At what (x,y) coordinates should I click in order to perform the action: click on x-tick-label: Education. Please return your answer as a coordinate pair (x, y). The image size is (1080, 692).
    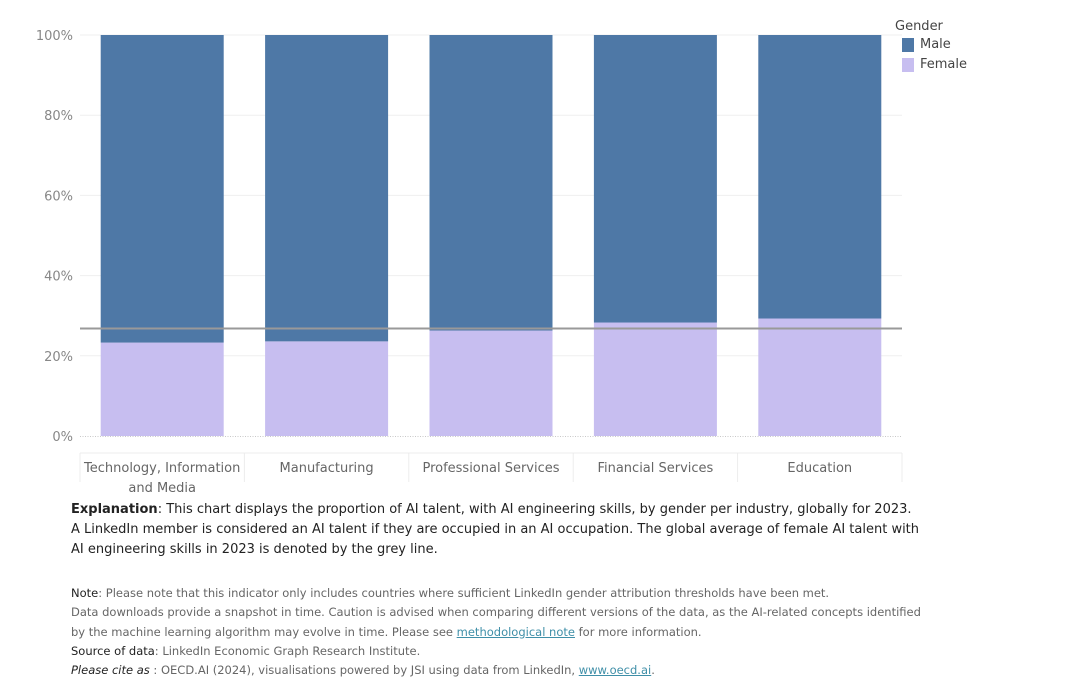
    Looking at the image, I should click on (819, 468).